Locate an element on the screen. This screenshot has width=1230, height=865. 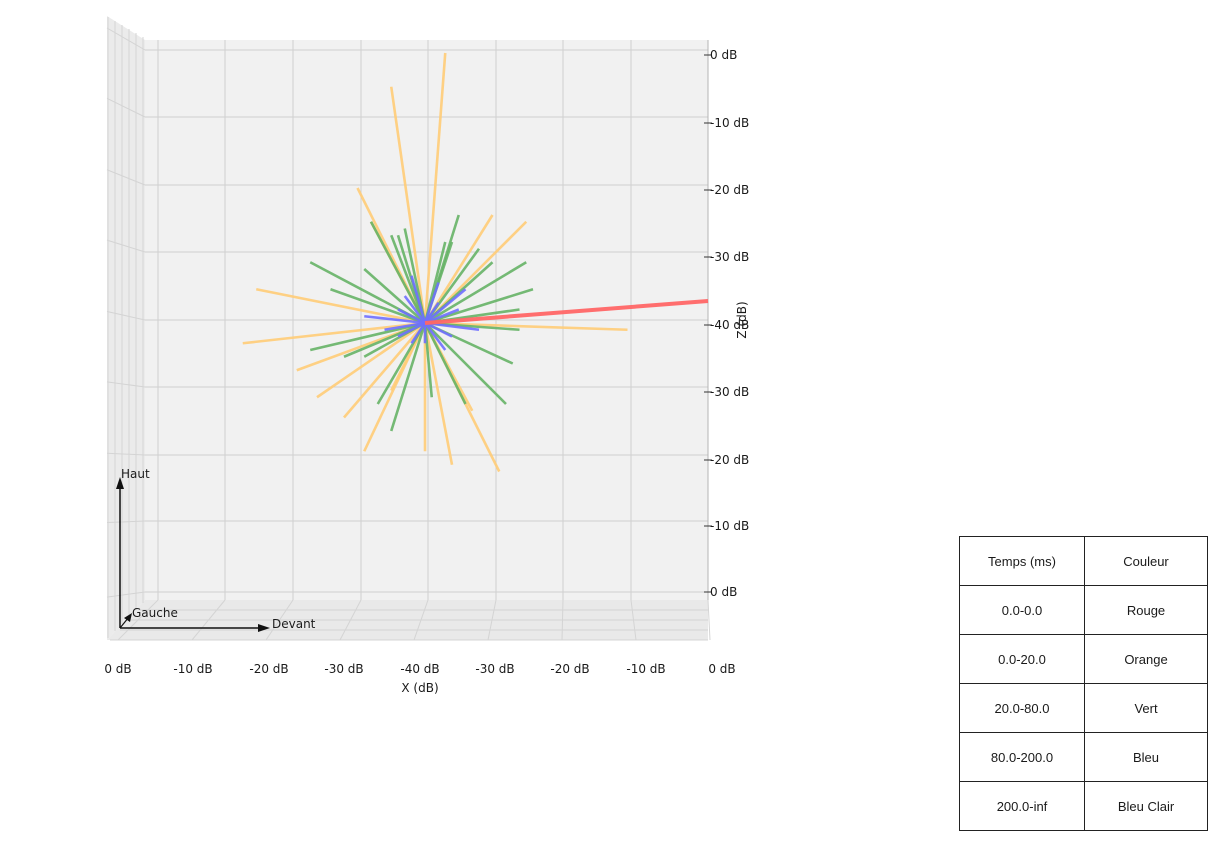
legend-row: 0.0-0.0 Rouge is located at coordinates (1083, 610).